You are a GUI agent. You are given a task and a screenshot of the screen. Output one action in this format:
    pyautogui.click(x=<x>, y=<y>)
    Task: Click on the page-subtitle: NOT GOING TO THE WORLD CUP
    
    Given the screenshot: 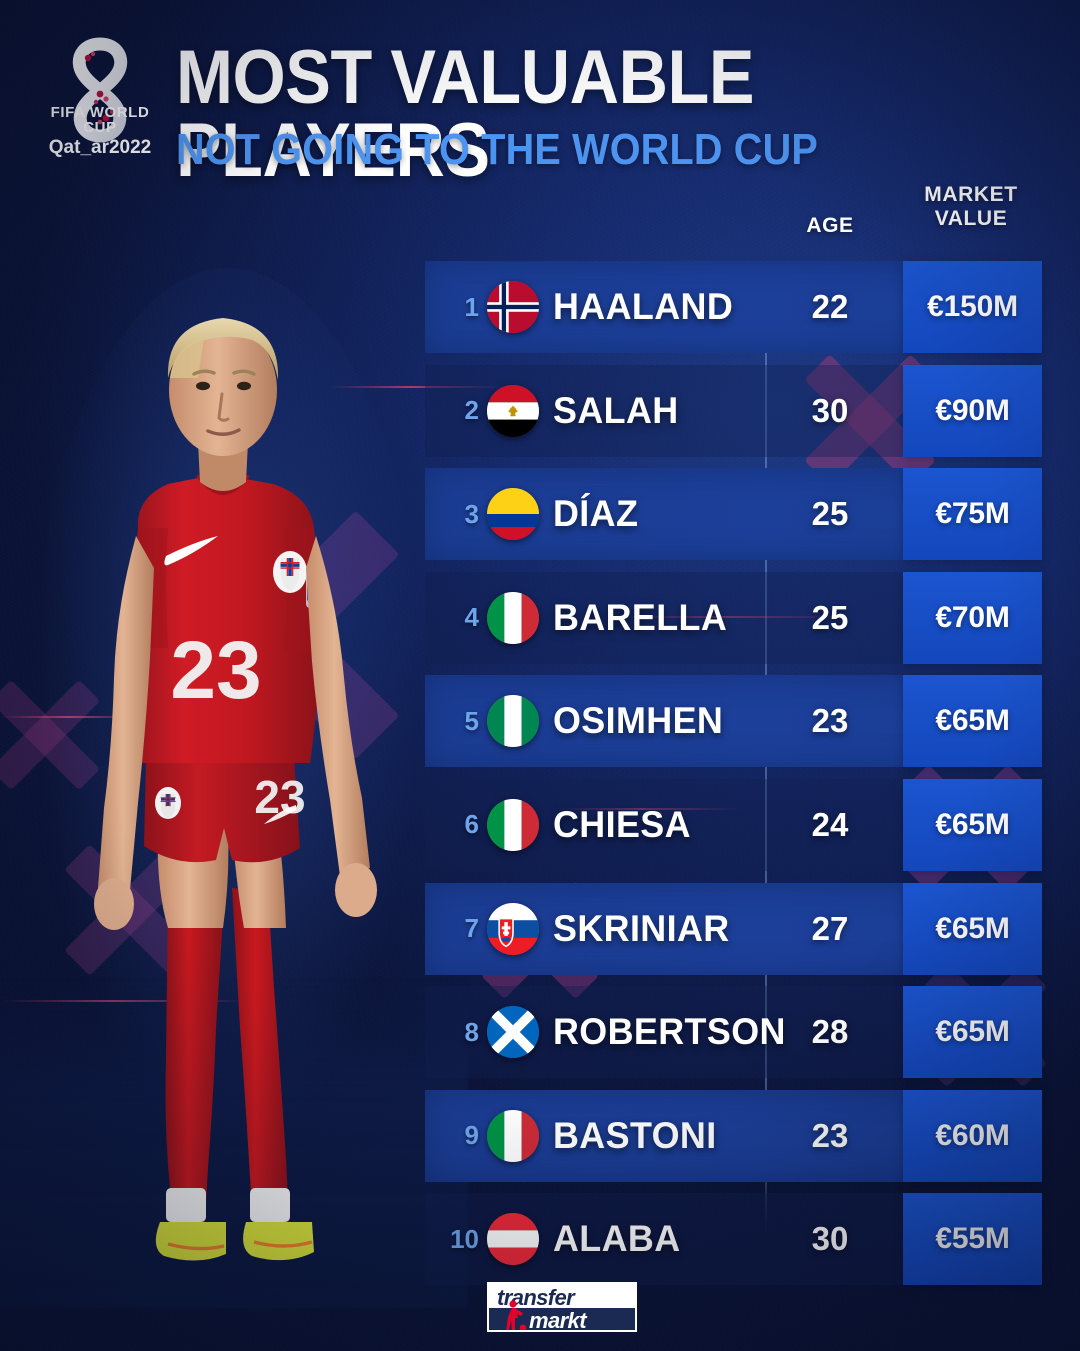 What is the action you would take?
    pyautogui.click(x=497, y=149)
    